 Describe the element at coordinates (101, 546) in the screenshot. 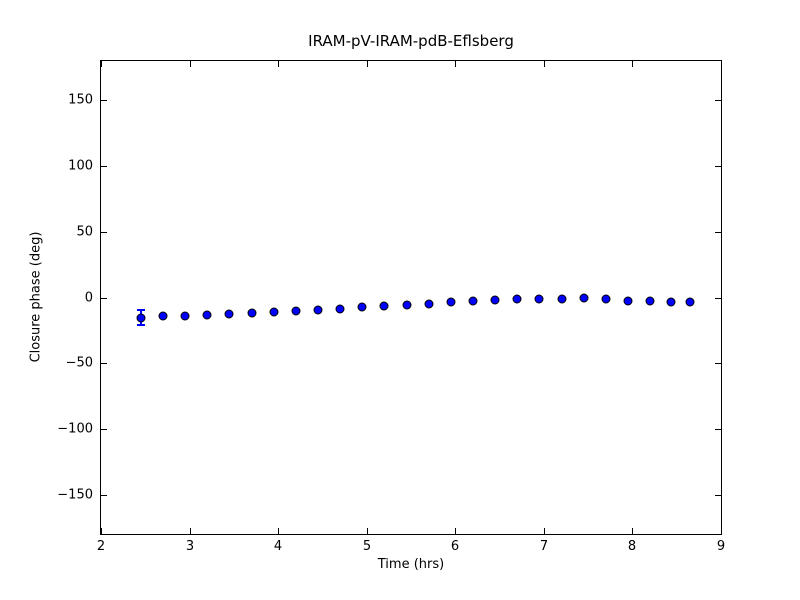

I see `x-tick-label: 2` at that location.